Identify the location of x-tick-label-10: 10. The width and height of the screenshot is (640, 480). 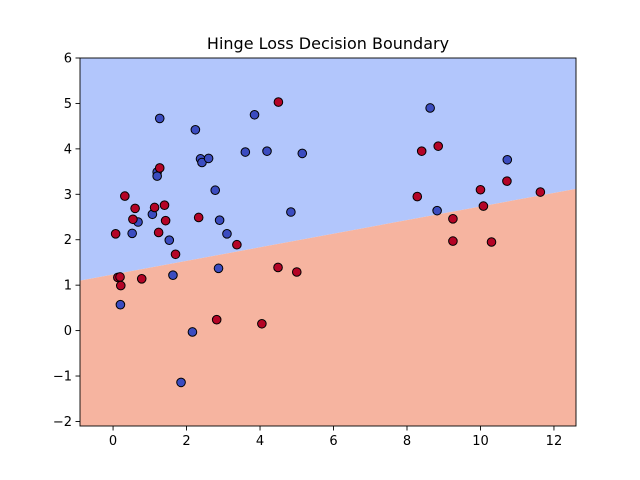
(480, 441).